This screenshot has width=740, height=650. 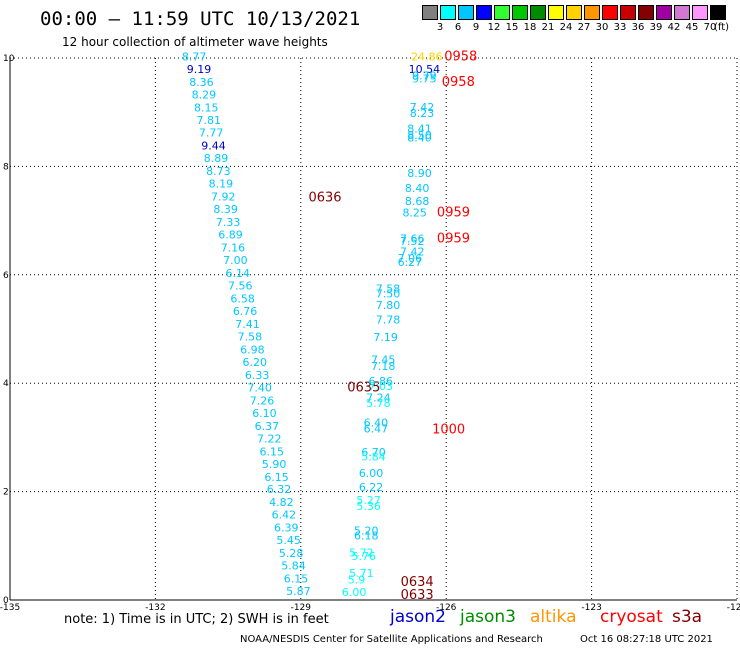 What do you see at coordinates (631, 617) in the screenshot?
I see `satellite-legend-cryosat: cryosat` at bounding box center [631, 617].